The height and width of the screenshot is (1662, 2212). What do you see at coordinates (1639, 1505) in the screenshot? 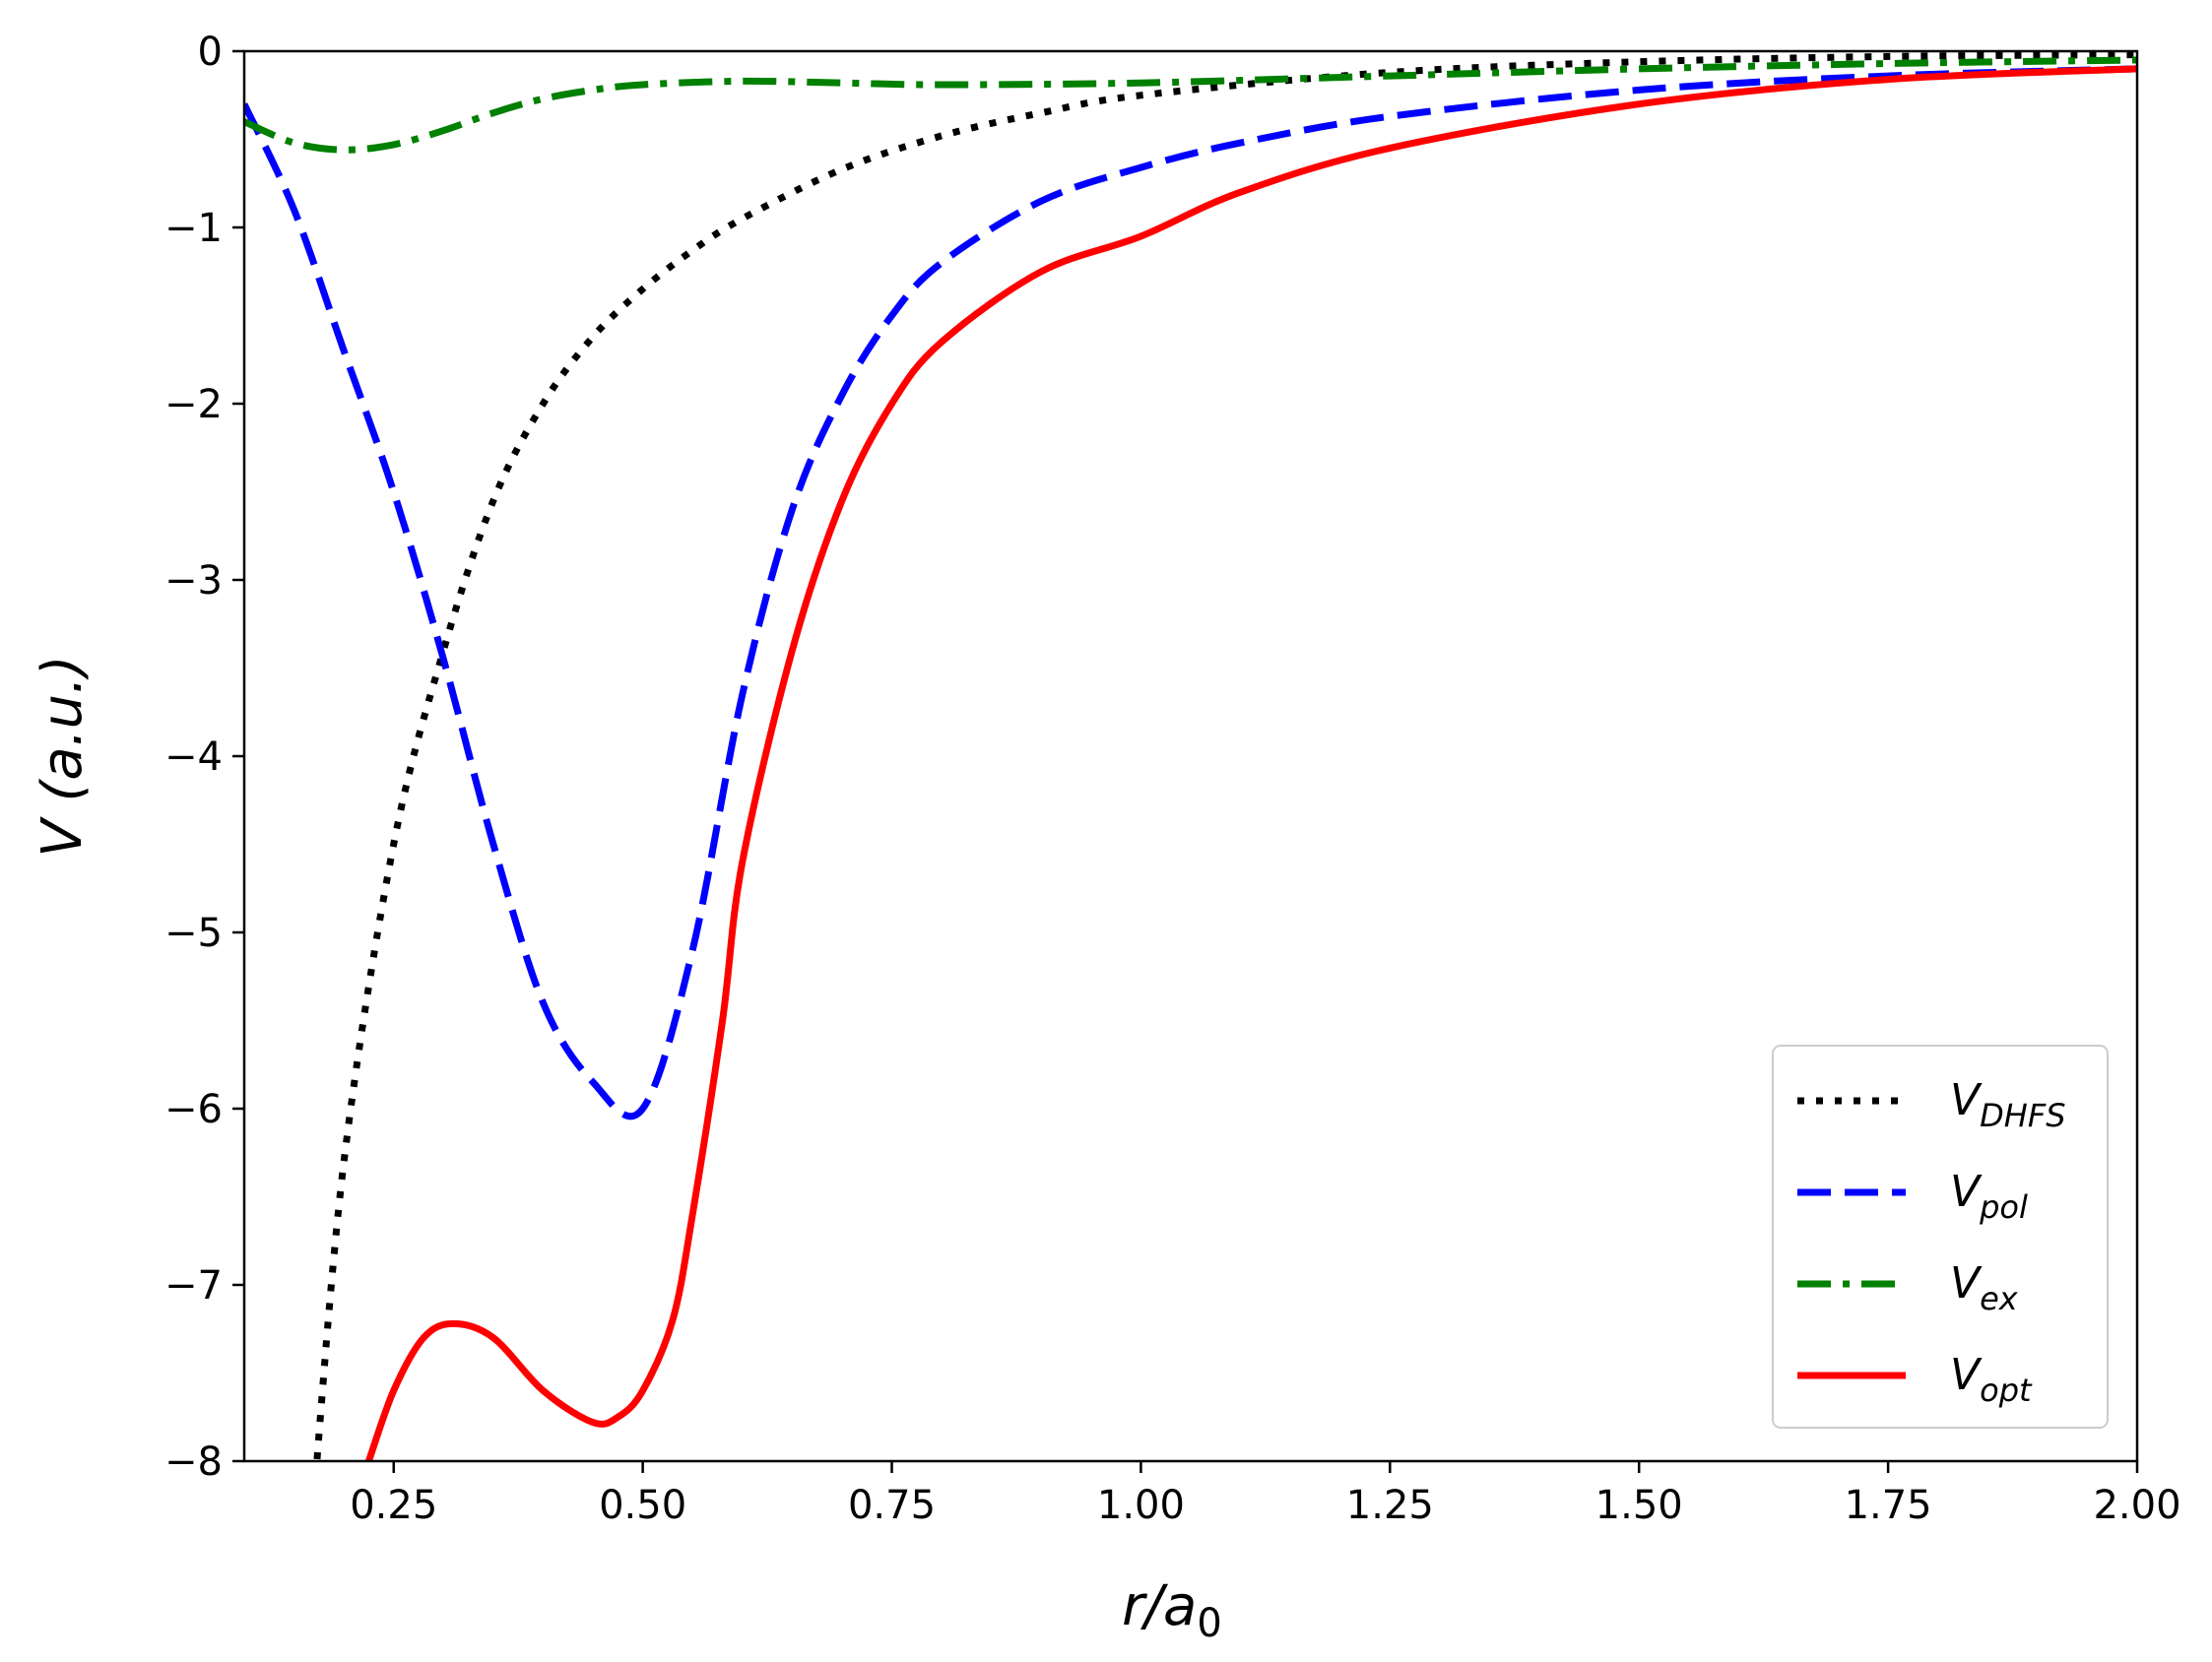
I see `x-tick-label: 1.50` at bounding box center [1639, 1505].